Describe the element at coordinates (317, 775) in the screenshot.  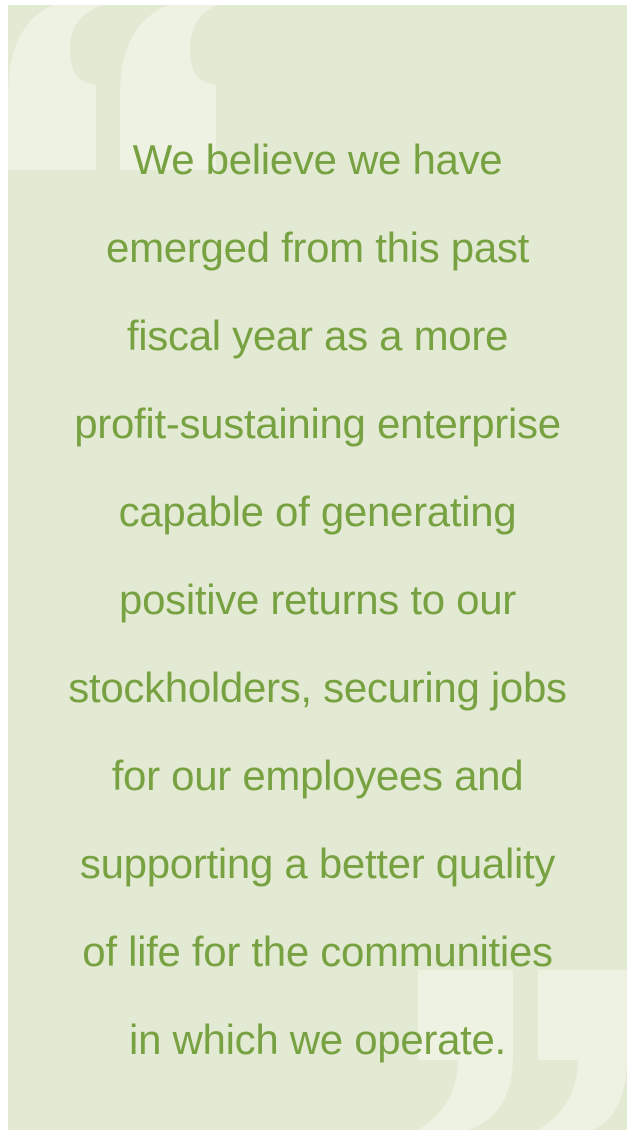
I see `quote-line: for our employees and` at that location.